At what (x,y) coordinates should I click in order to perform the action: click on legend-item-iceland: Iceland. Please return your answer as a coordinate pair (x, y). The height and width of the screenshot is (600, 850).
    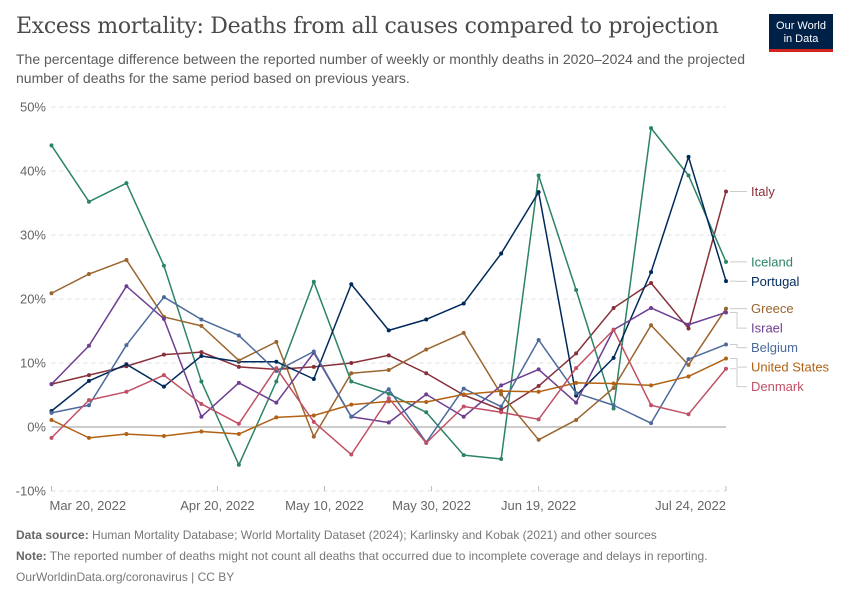
    Looking at the image, I should click on (761, 261).